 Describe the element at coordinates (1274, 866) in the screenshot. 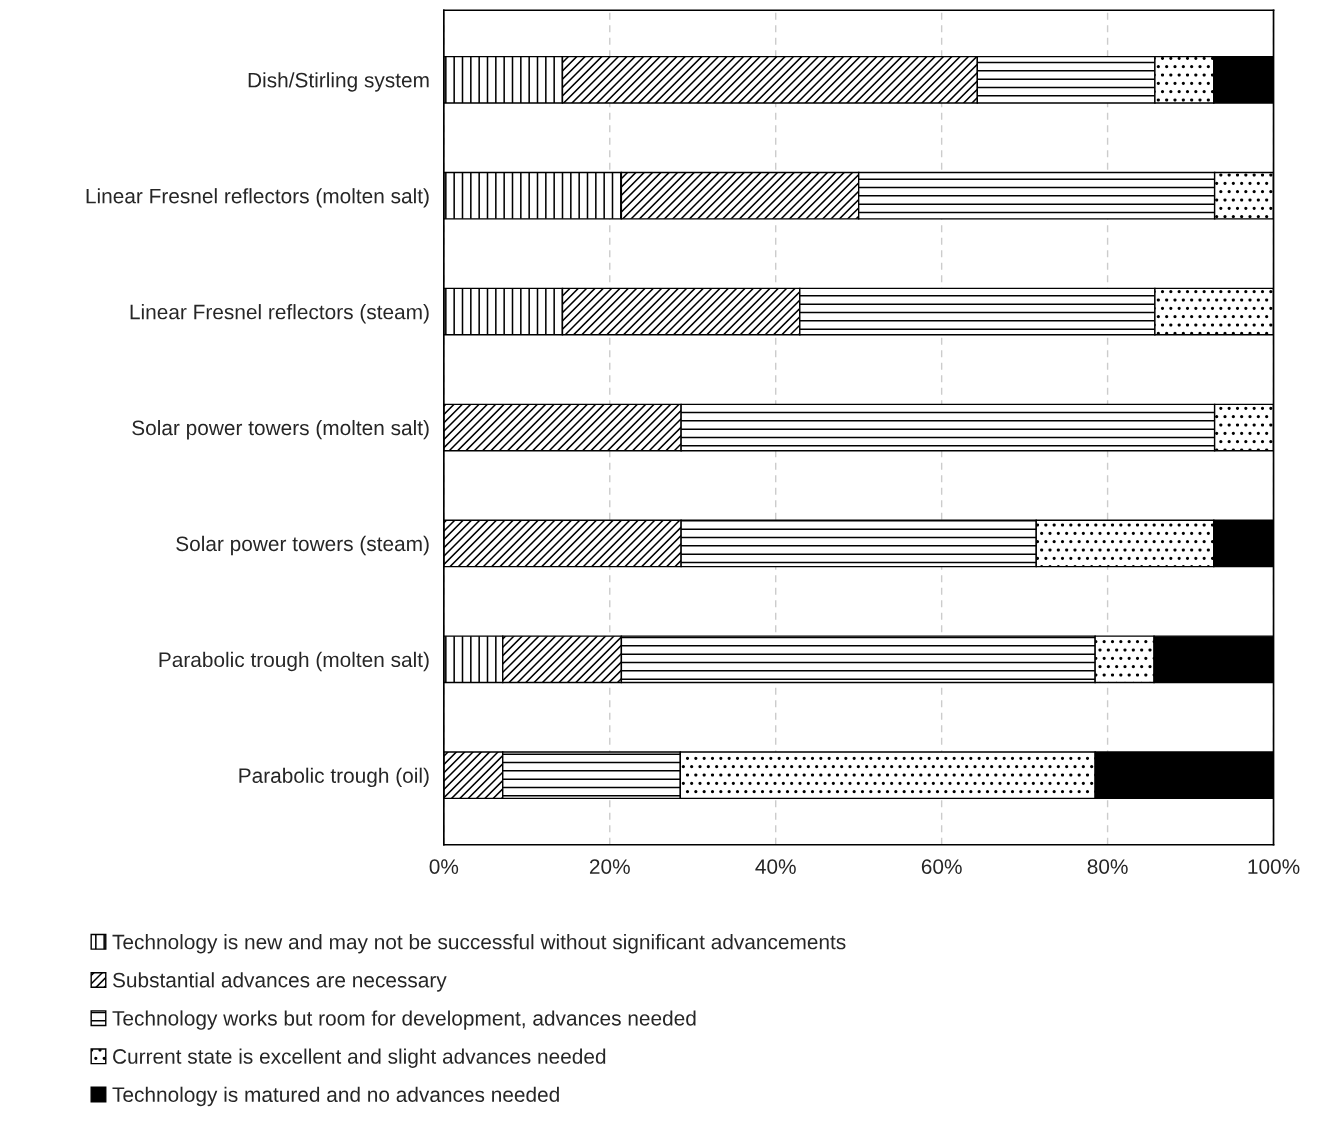

I see `x-tick-label: 100%` at that location.